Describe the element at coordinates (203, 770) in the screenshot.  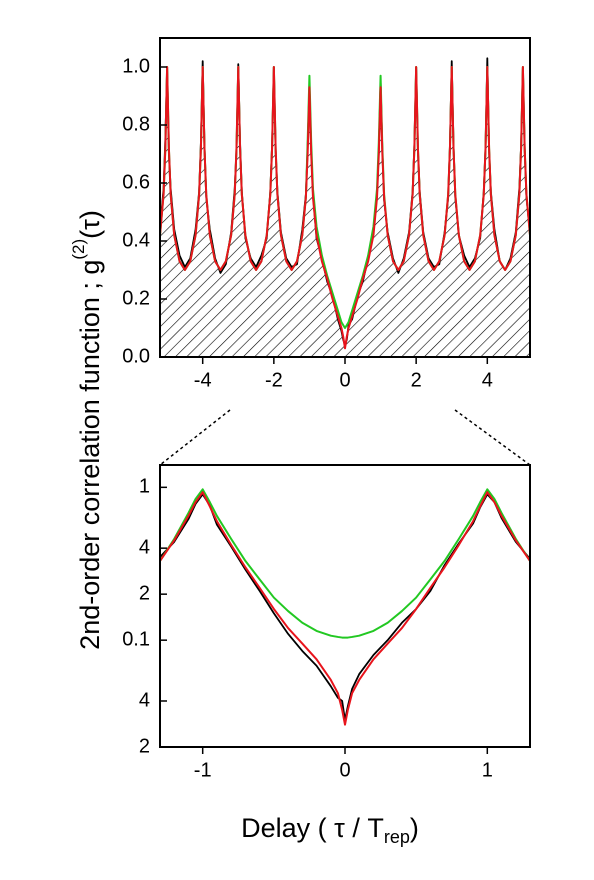
I see `x-tick-label: -1` at that location.